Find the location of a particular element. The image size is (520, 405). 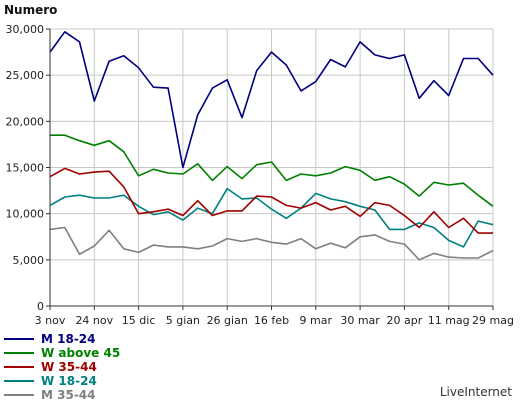

legend-label: M 35-44 is located at coordinates (68, 395).